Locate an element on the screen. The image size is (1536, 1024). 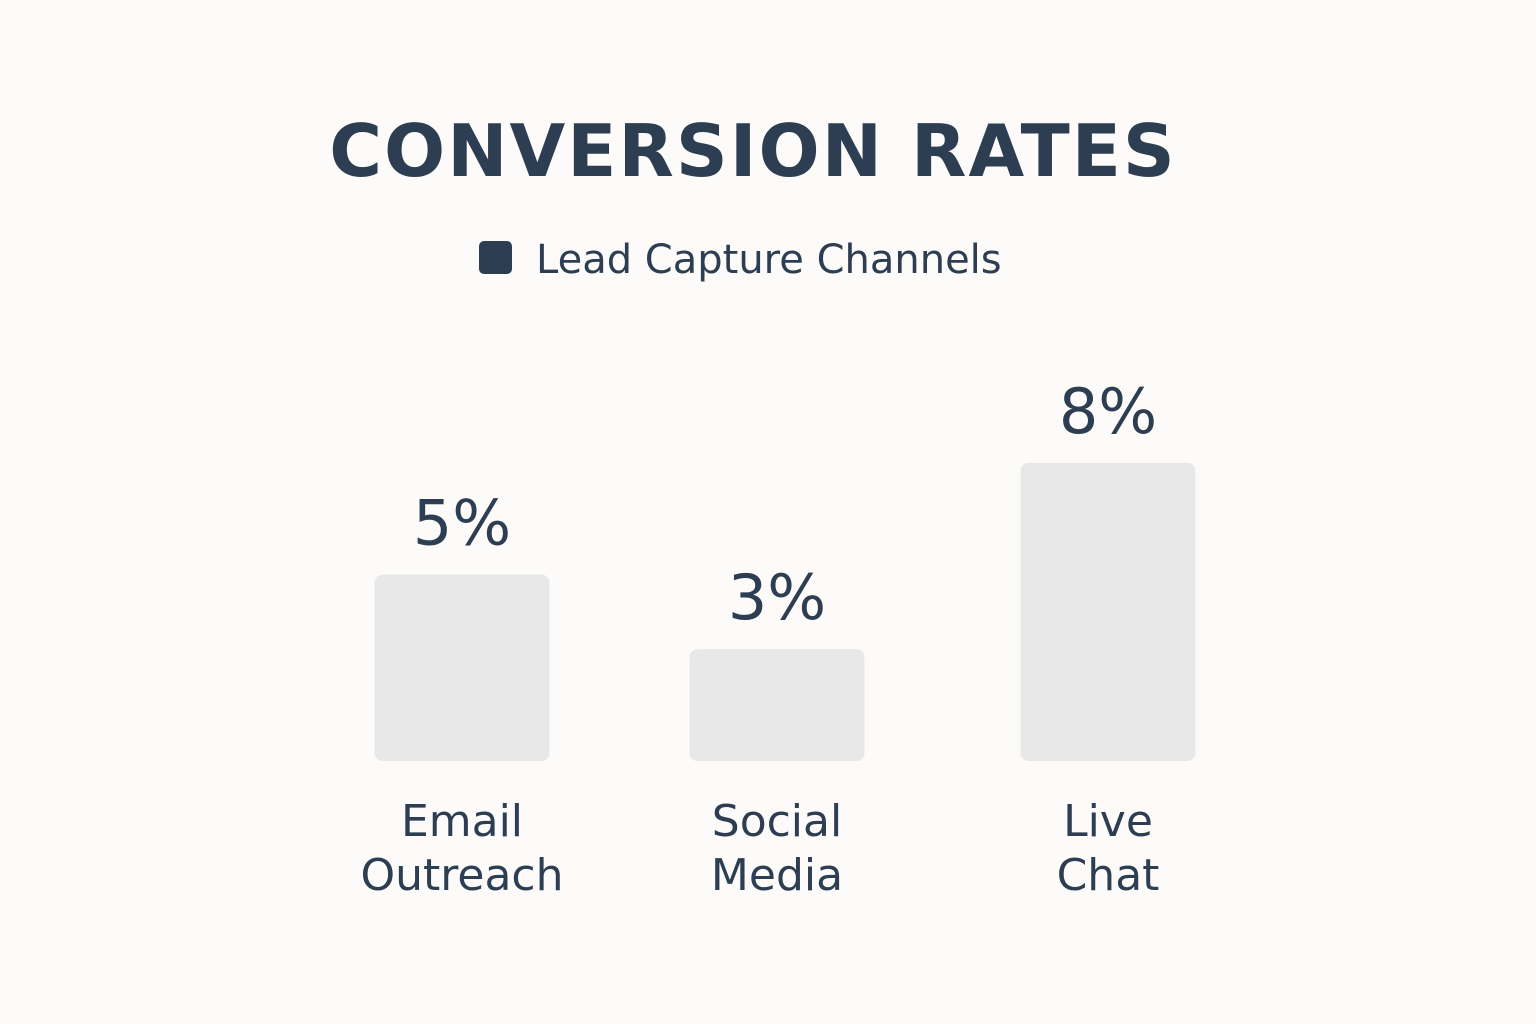
value-label: 5% is located at coordinates (462, 523).